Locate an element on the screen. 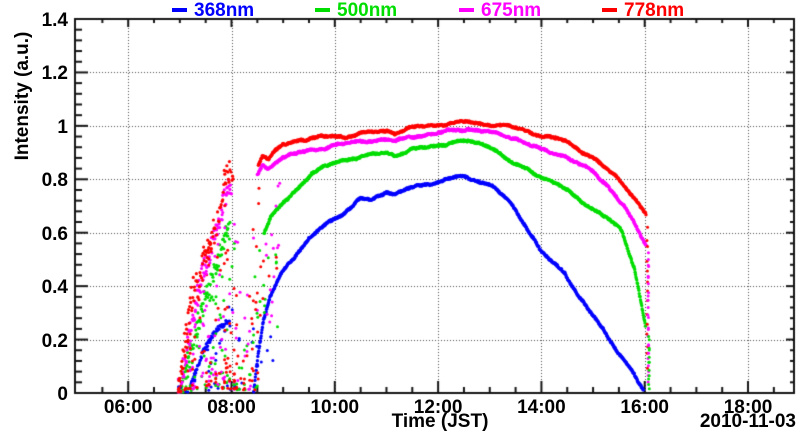 The image size is (800, 434). legend-label: 368nm is located at coordinates (224, 10).